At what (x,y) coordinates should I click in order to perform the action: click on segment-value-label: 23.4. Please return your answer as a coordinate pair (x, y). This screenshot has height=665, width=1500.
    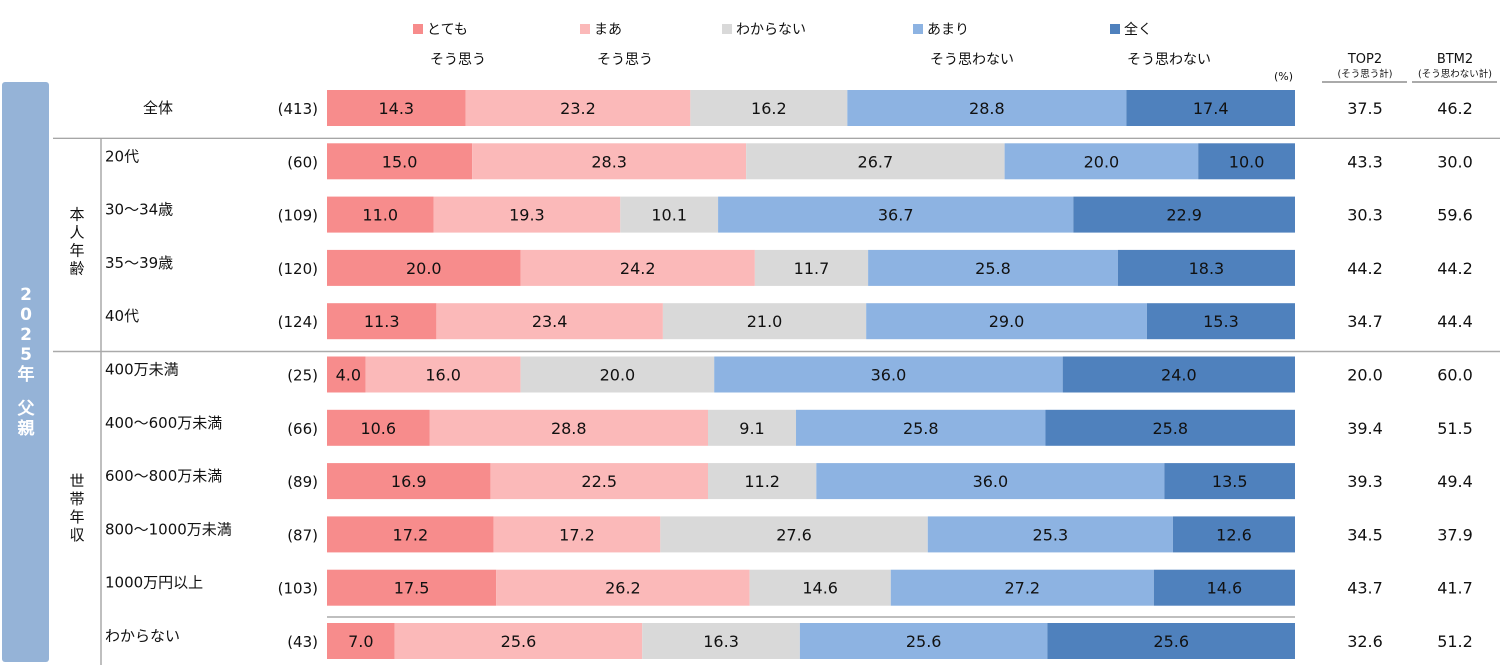
    Looking at the image, I should click on (550, 321).